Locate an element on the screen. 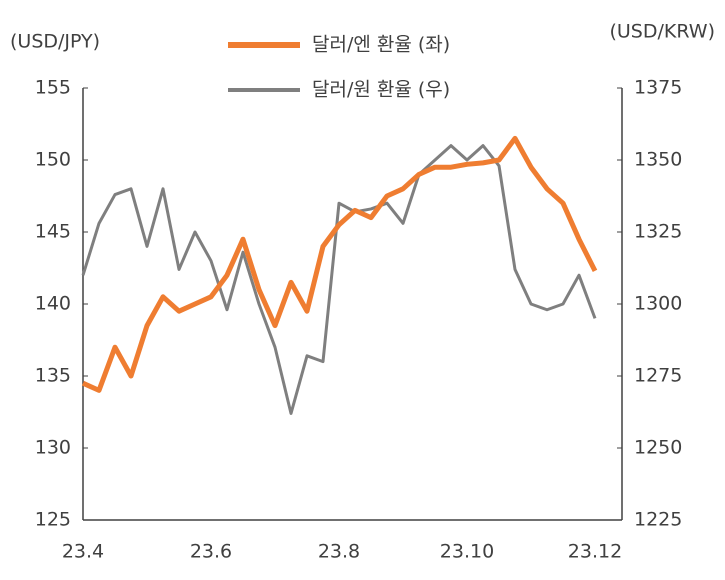  x-tick-label: 23.12 is located at coordinates (595, 552).